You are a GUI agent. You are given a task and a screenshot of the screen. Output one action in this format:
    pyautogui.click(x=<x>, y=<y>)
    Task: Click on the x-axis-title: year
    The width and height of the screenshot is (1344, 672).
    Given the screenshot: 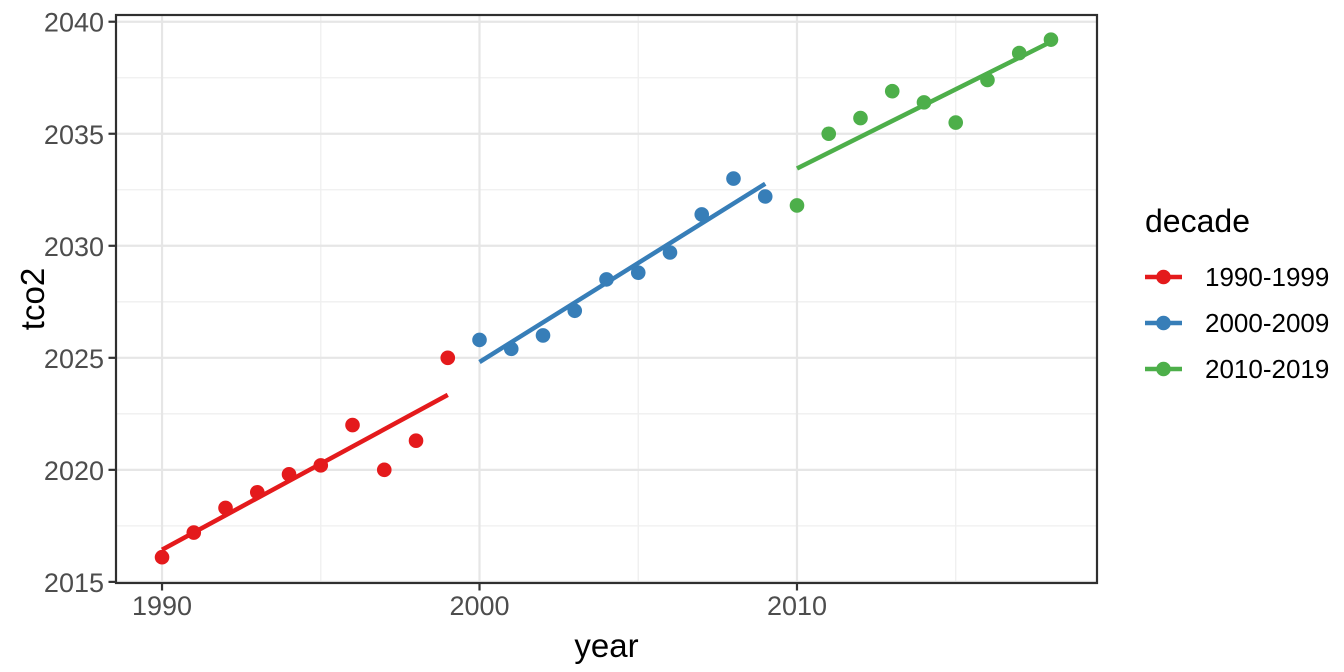 What is the action you would take?
    pyautogui.click(x=606, y=645)
    